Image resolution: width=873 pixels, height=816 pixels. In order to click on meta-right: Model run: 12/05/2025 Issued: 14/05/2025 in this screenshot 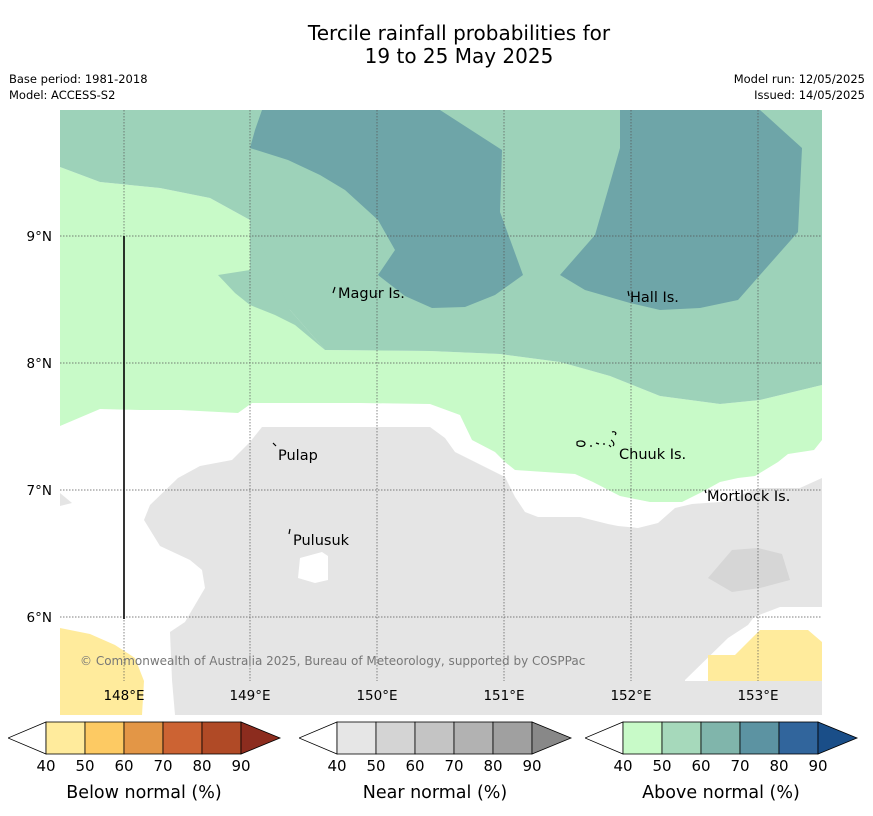, I will do `click(799, 87)`.